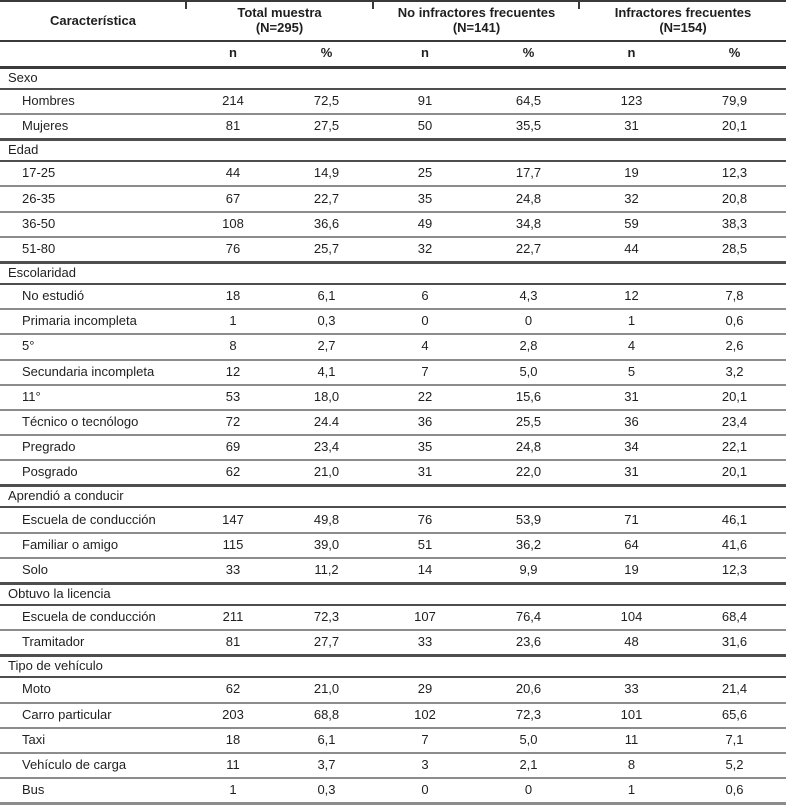 Image resolution: width=786 pixels, height=807 pixels. I want to click on group-n-label: (N=295), so click(279, 27).